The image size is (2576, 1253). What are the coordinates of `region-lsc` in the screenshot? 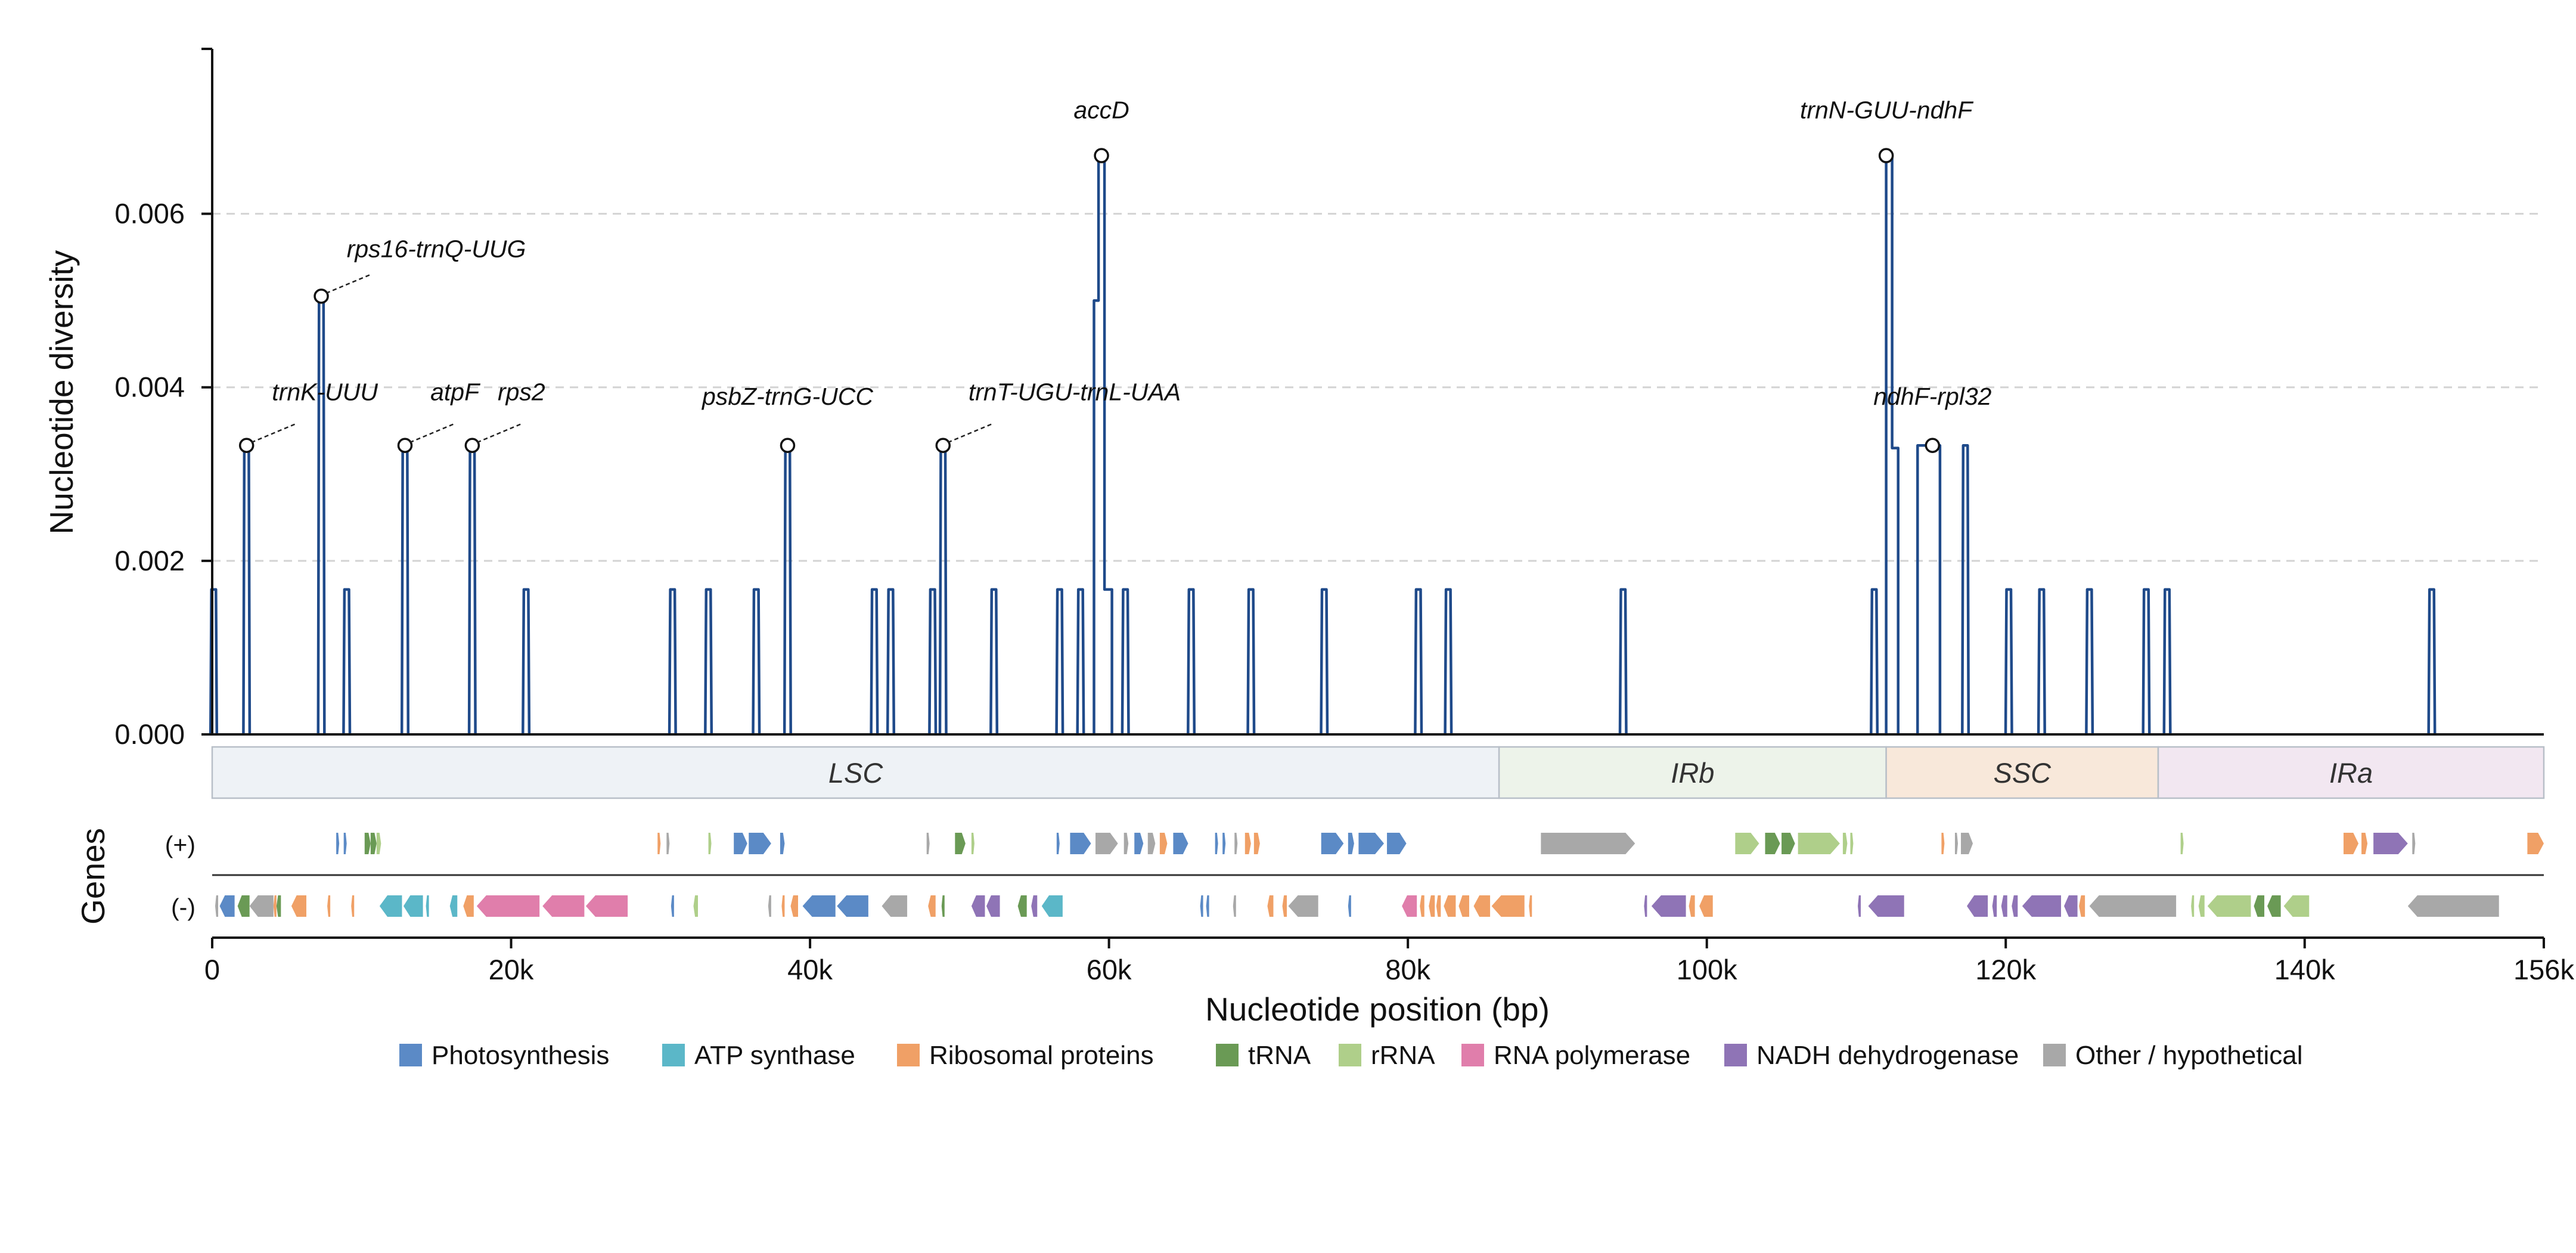 It's located at (856, 772).